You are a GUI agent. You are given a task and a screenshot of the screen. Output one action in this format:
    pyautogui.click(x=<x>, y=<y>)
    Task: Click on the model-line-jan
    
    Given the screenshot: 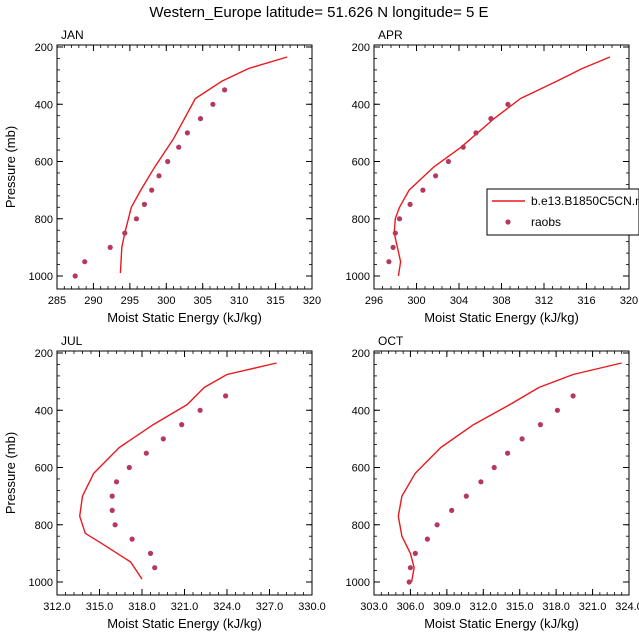 What is the action you would take?
    pyautogui.click(x=203, y=165)
    